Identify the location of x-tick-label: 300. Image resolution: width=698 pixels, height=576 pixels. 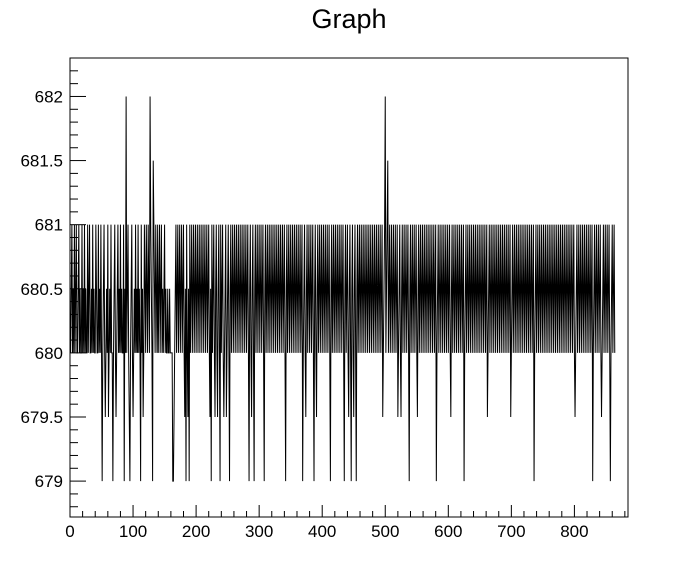
(259, 531).